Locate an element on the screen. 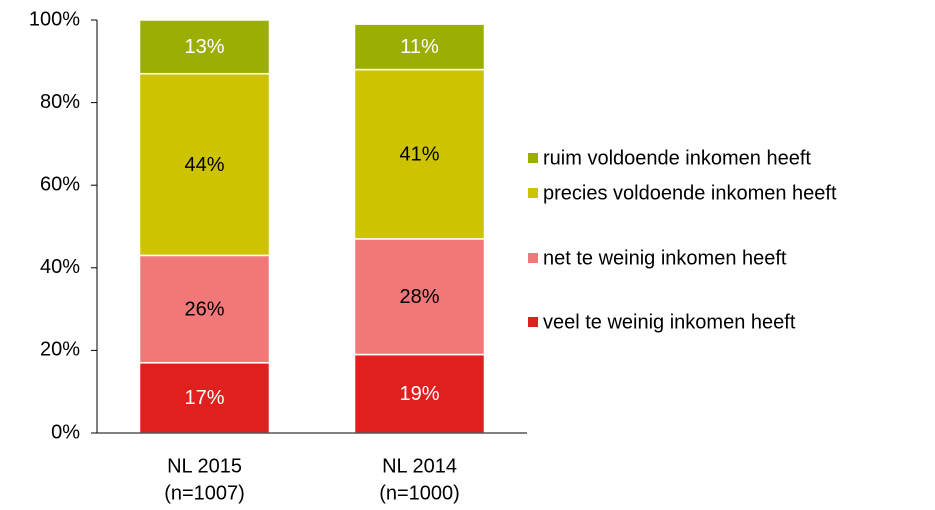  value-label: 44% is located at coordinates (204, 165).